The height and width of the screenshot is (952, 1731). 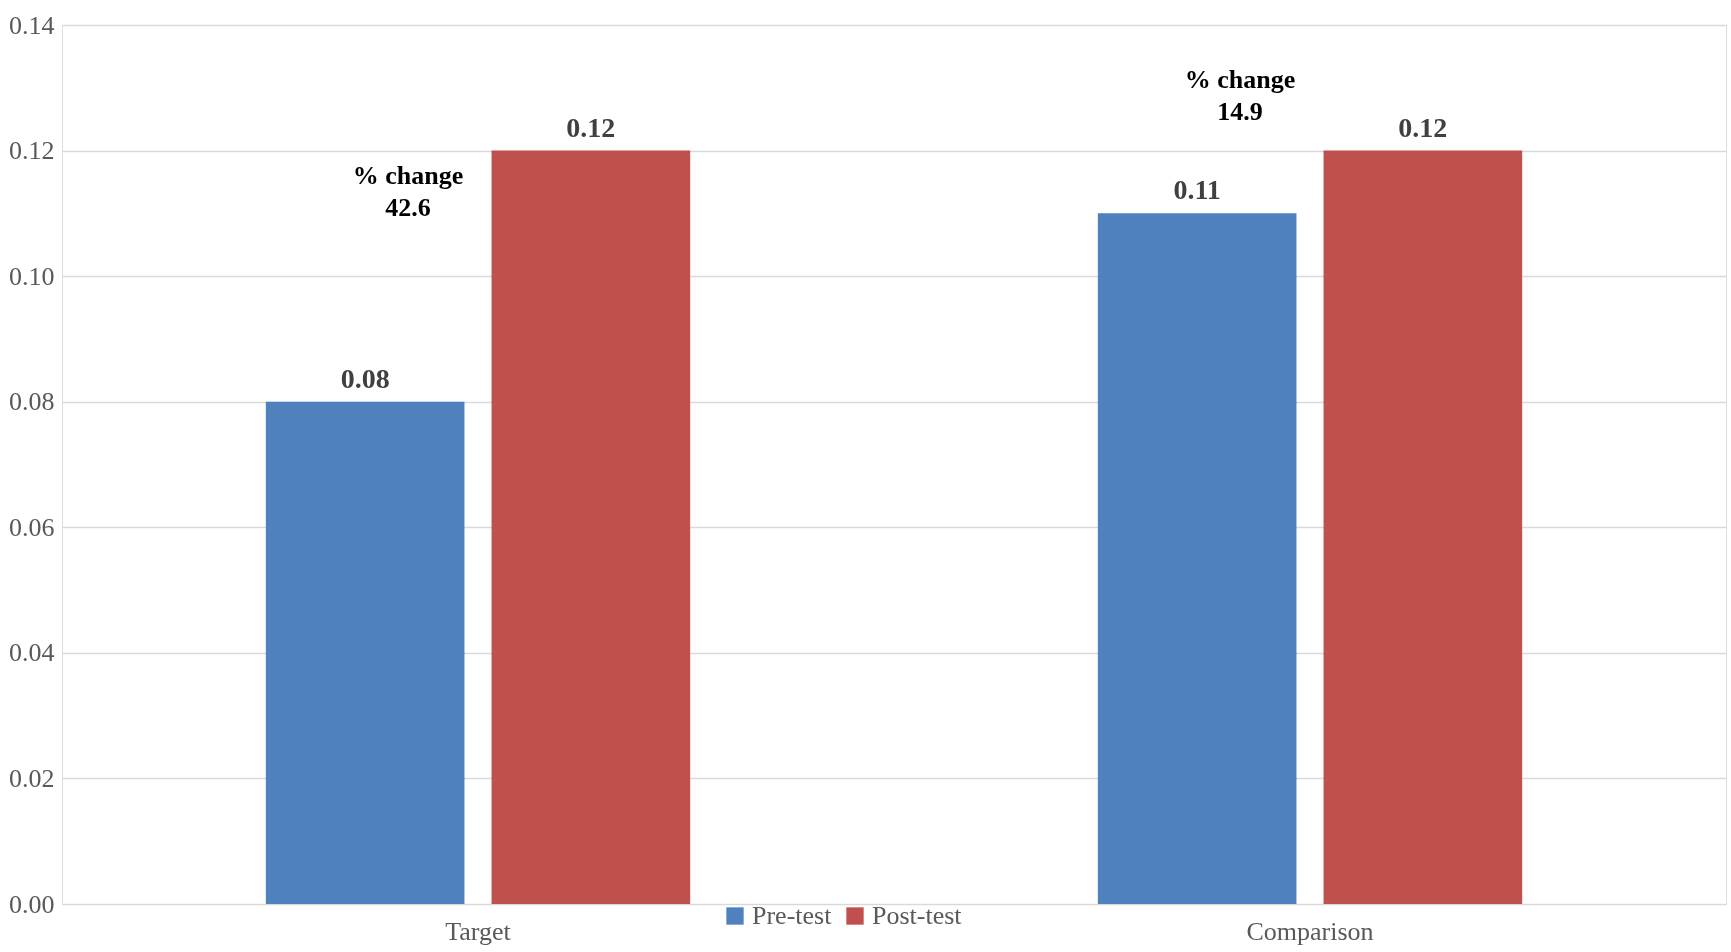 I want to click on annotation: % change 42.6, so click(x=408, y=191).